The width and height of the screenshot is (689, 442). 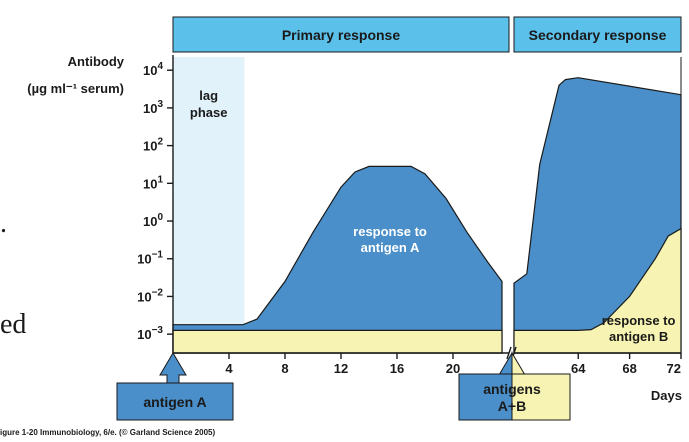 What do you see at coordinates (150, 333) in the screenshot?
I see `y-tick-label: 10⁻³` at bounding box center [150, 333].